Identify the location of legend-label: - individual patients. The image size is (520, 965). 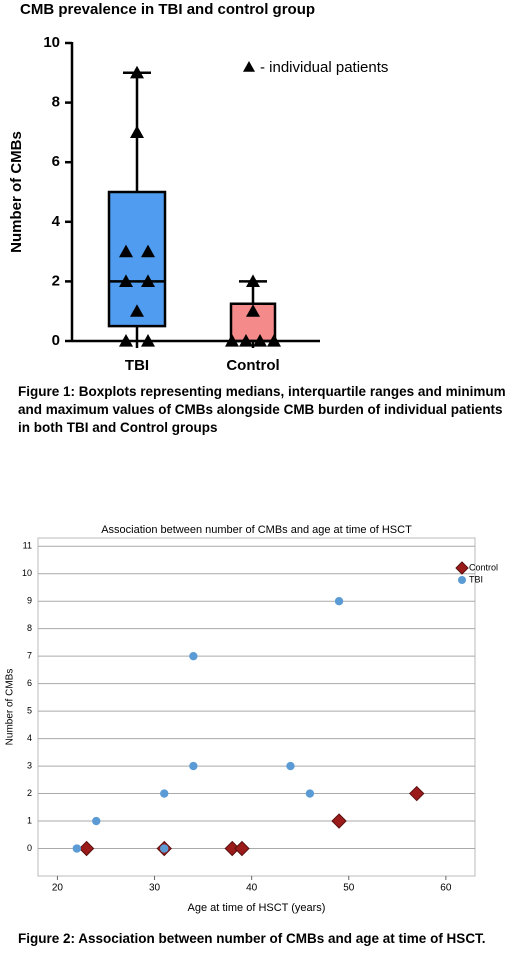
(324, 67).